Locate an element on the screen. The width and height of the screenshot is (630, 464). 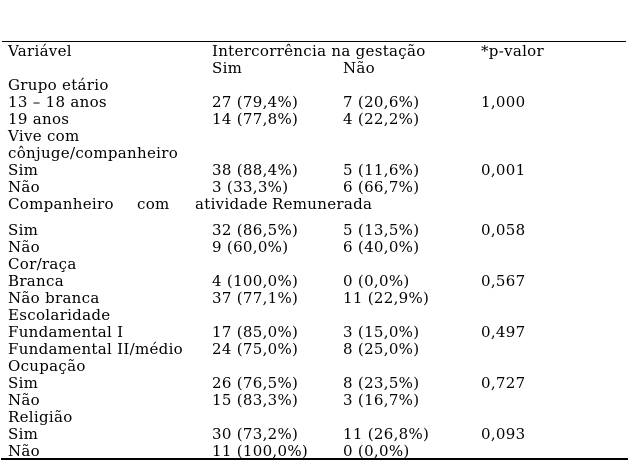
cell-variable: Religião is located at coordinates (40, 417).